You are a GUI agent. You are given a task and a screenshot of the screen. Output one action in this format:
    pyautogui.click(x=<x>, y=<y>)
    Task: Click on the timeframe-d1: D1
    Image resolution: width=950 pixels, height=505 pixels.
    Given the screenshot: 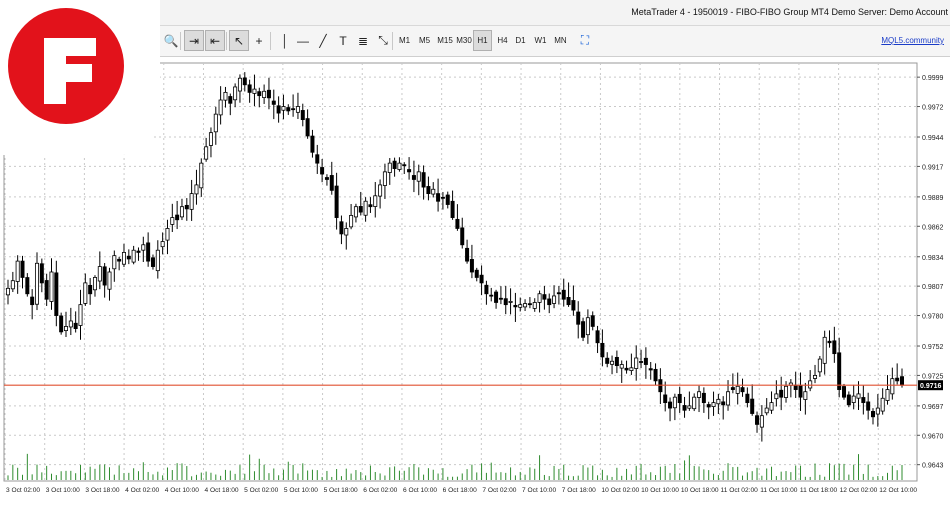 What is the action you would take?
    pyautogui.click(x=520, y=40)
    